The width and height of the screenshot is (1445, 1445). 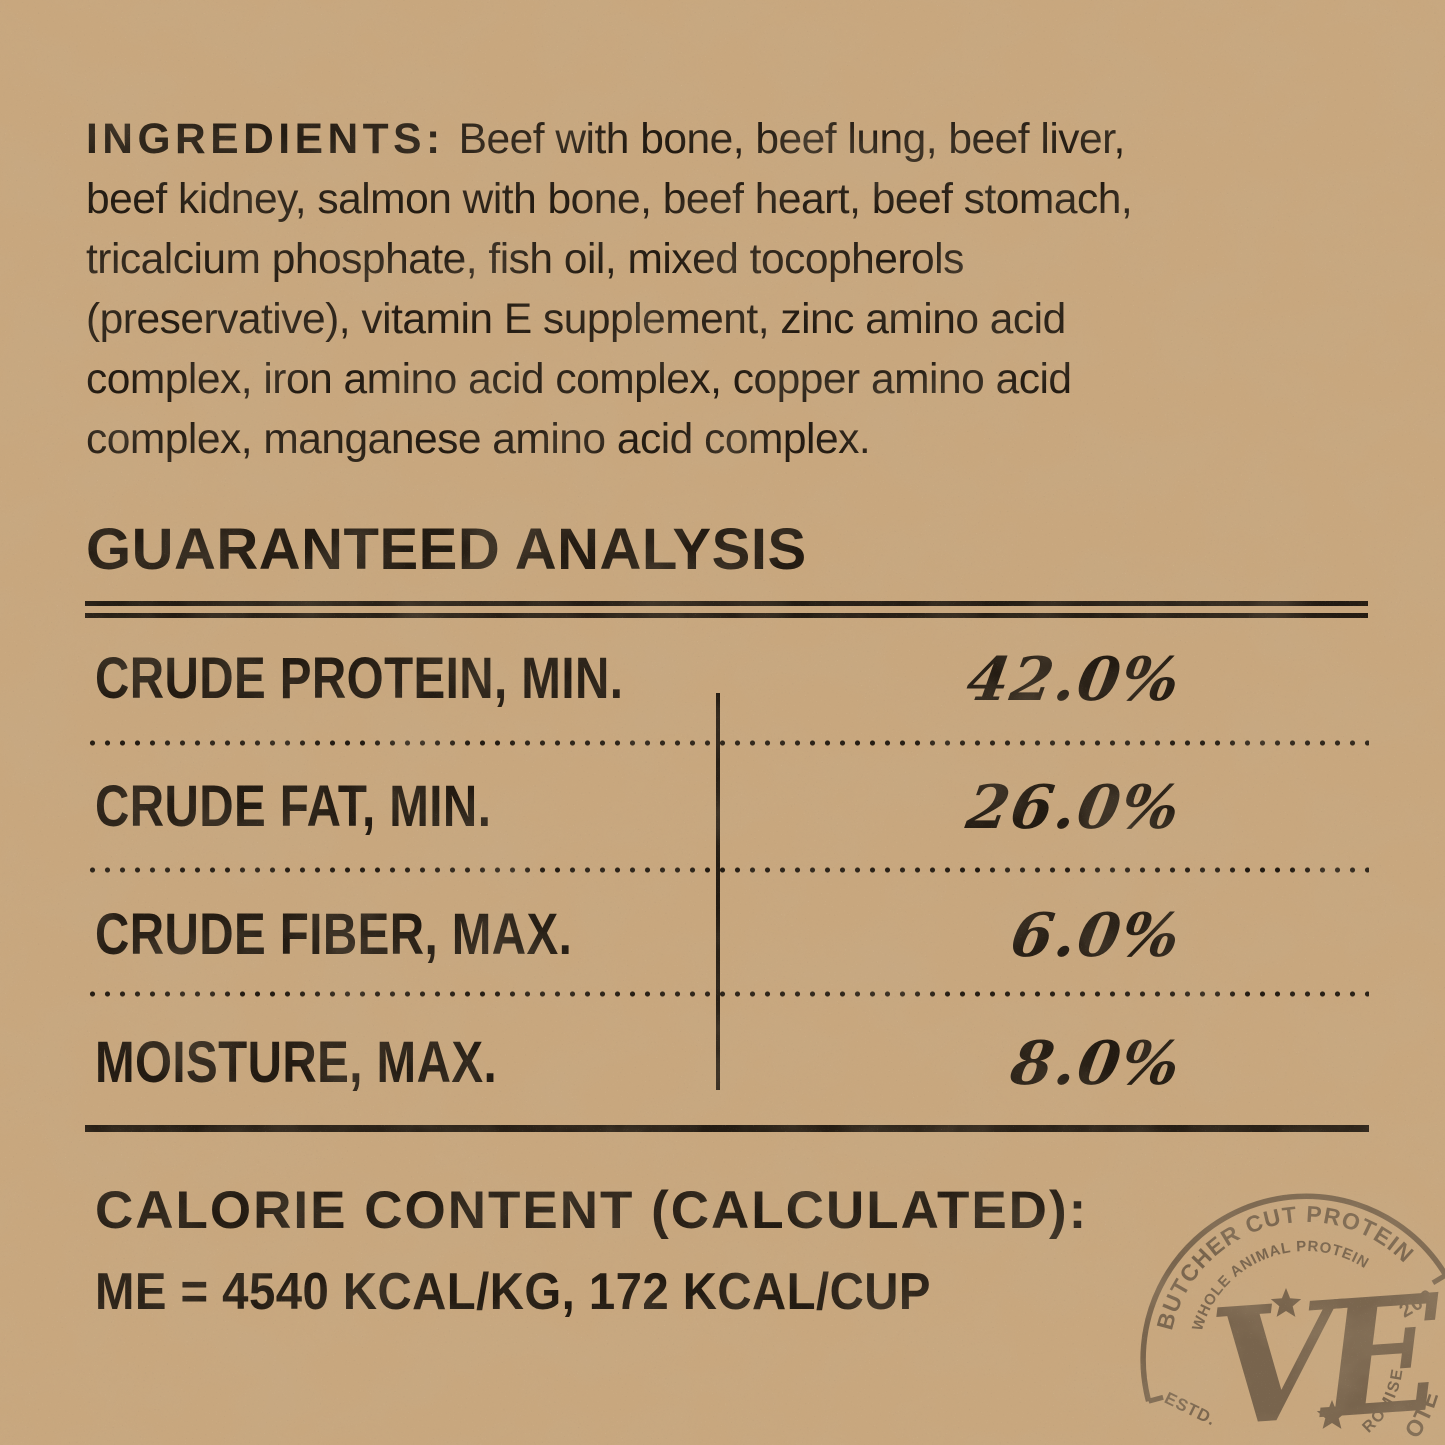 What do you see at coordinates (293, 806) in the screenshot?
I see `nutrient-name: CRUDE FAT, MIN.` at bounding box center [293, 806].